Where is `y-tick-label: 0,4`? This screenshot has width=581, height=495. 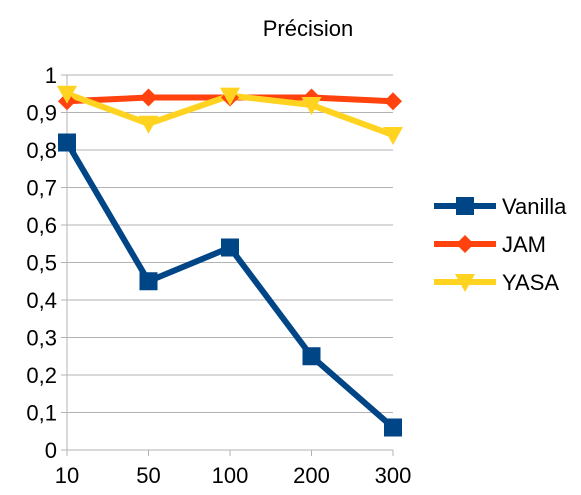
y-tick-label: 0,4 is located at coordinates (41, 300).